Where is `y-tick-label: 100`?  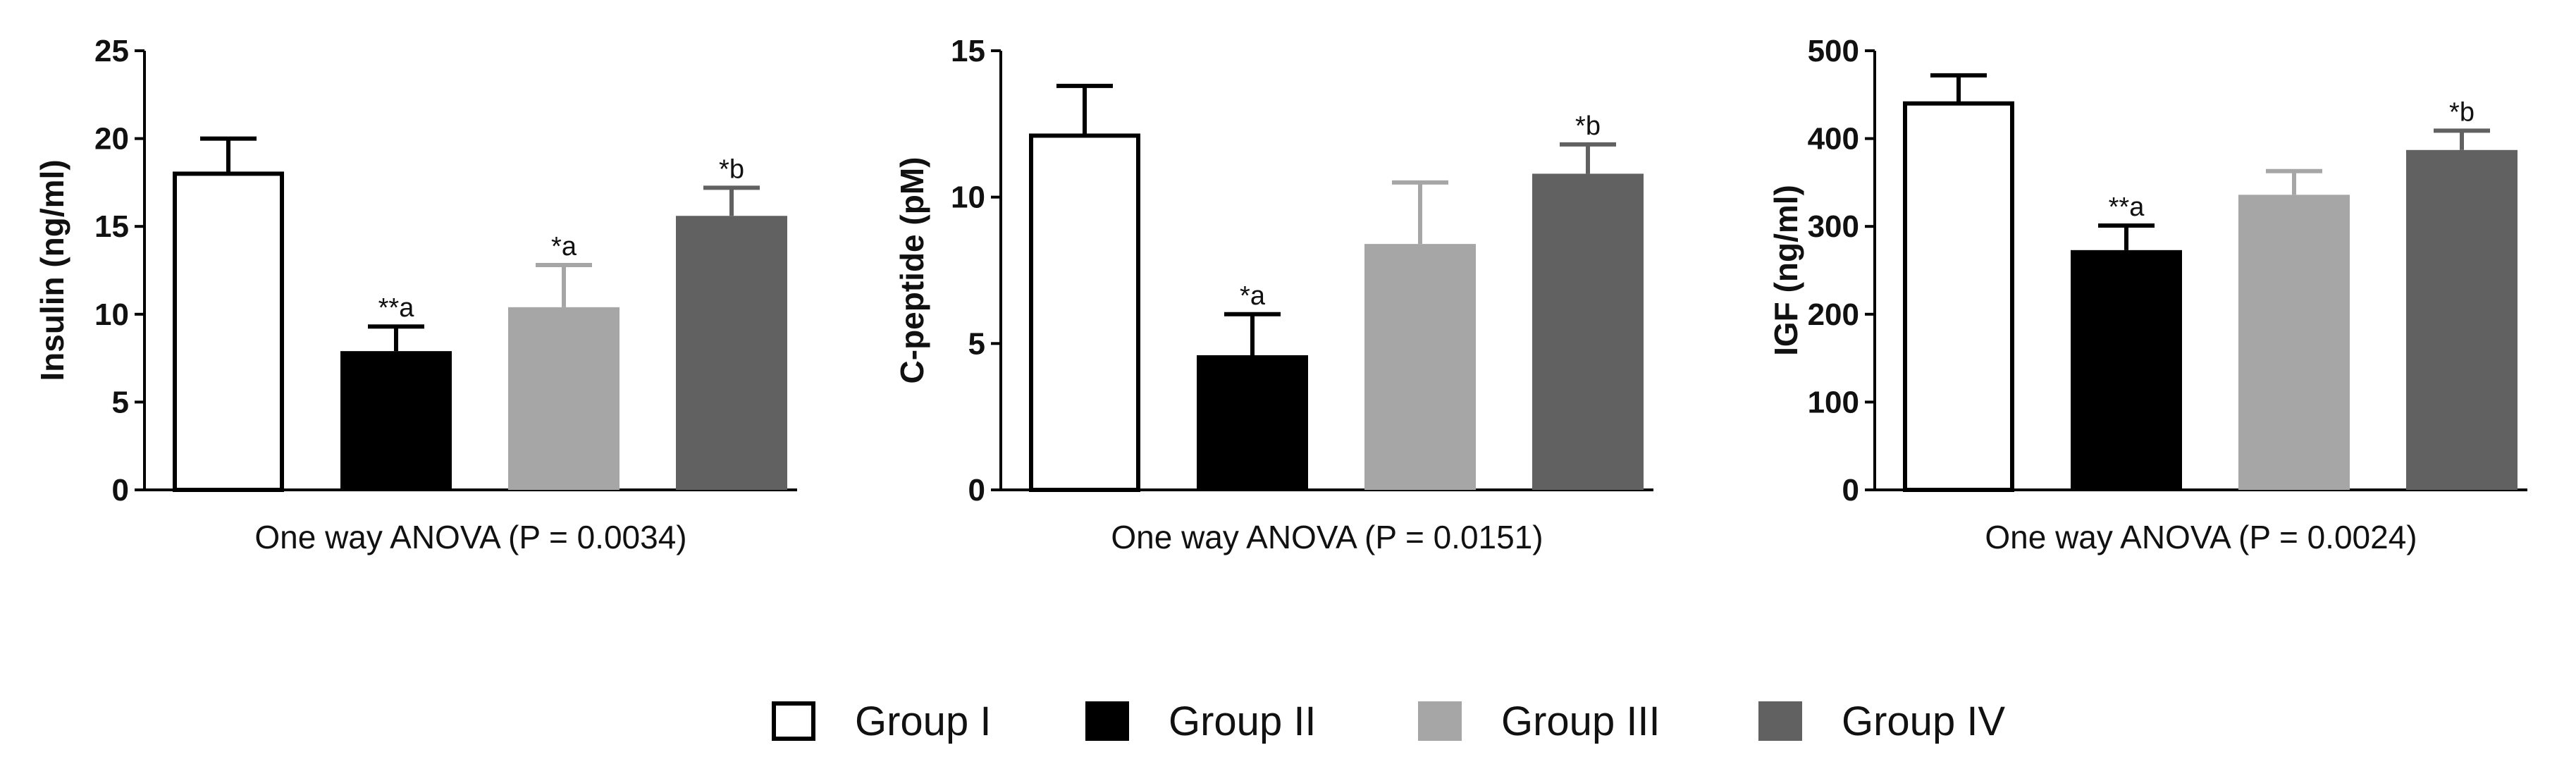
y-tick-label: 100 is located at coordinates (1833, 402).